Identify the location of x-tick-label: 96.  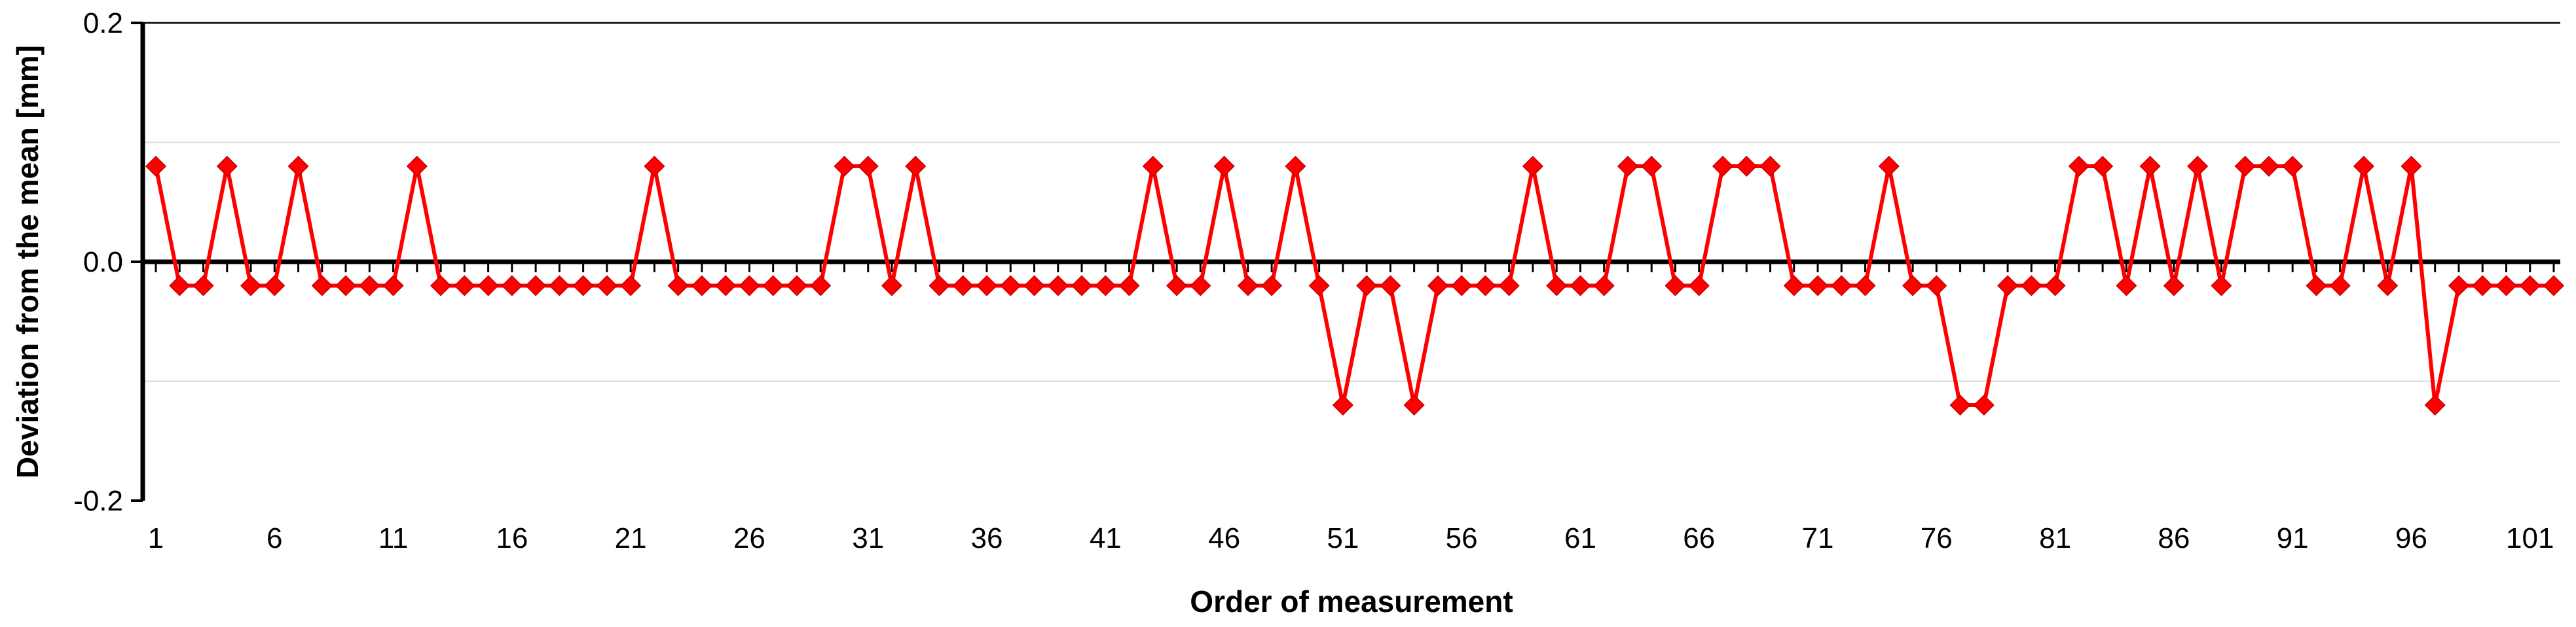
(2411, 538).